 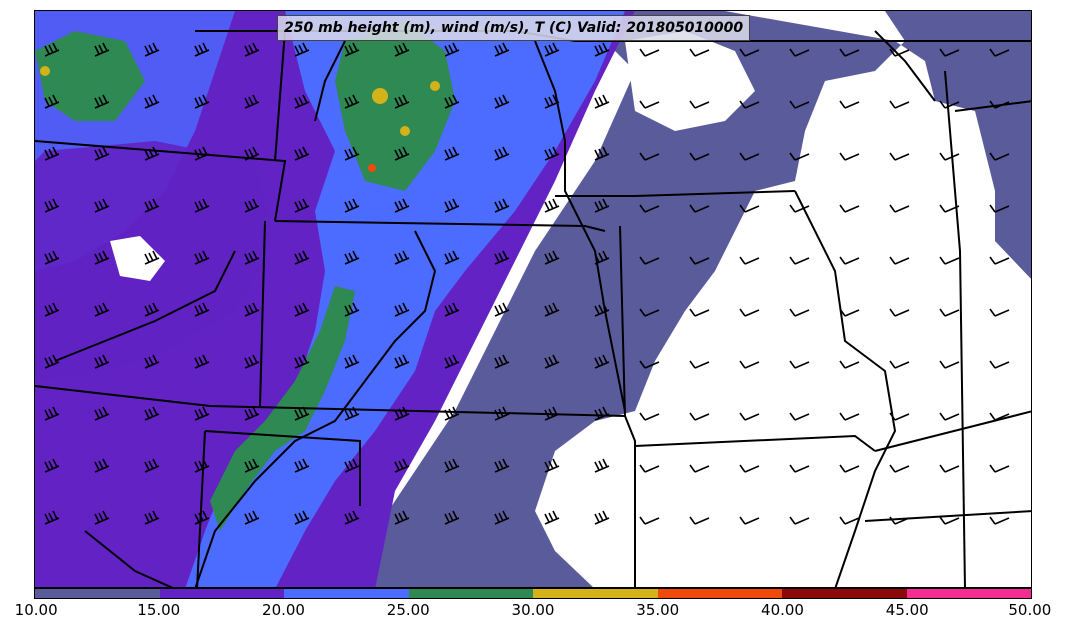 I want to click on band-below-10-west, so click(x=137, y=258).